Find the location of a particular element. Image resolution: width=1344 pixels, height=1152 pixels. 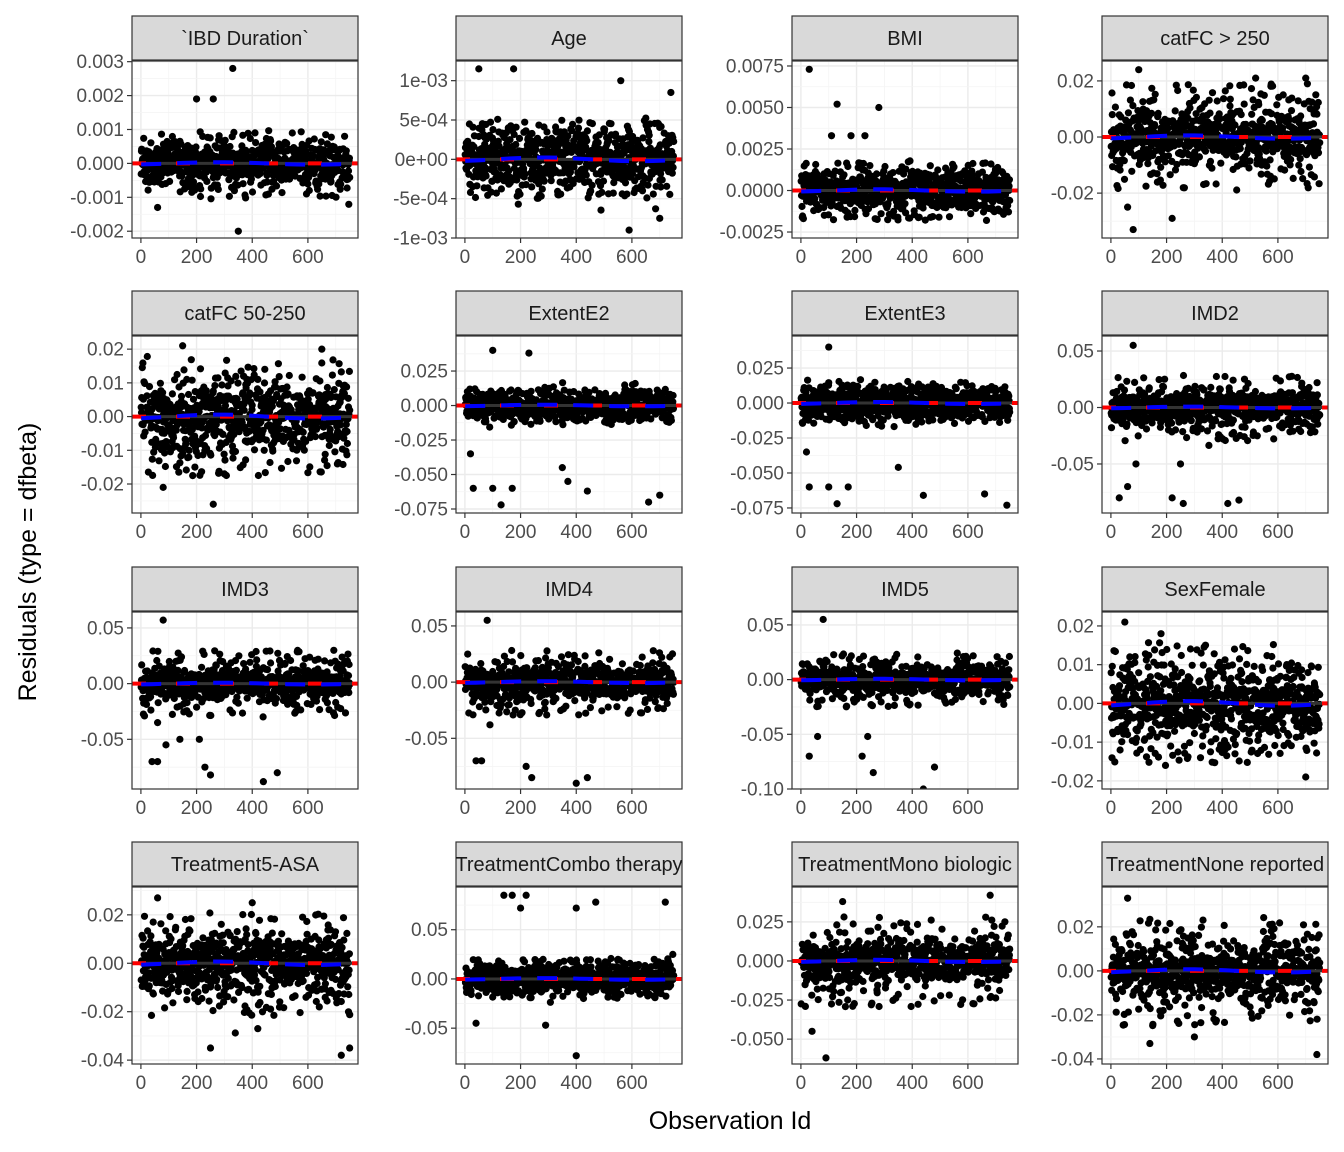

y-tick-label: -0.002 is located at coordinates (97, 232).